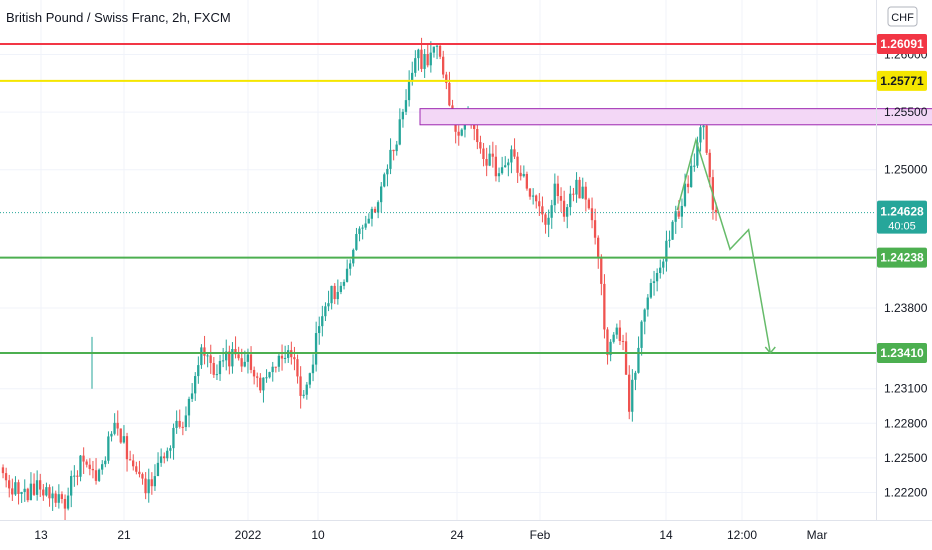 The width and height of the screenshot is (932, 550). I want to click on x-axis: 13 21 2022 10 24 Feb 14 12:00 Mar, so click(430, 535).